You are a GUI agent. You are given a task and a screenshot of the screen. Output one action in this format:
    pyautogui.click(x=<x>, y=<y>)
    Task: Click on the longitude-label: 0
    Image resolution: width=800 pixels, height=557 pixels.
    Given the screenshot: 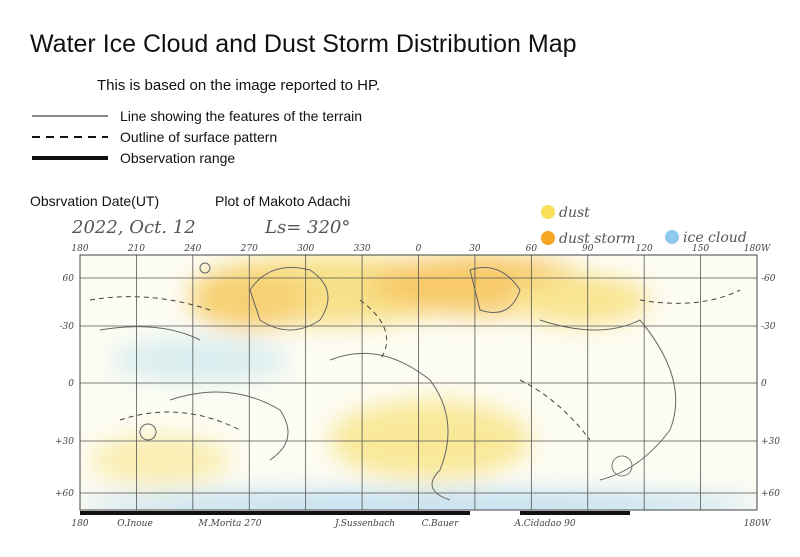 What is the action you would take?
    pyautogui.click(x=419, y=249)
    